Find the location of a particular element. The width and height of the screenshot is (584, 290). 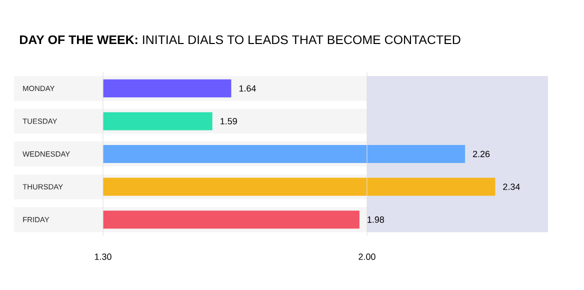

data-label: 2.26 is located at coordinates (481, 154).